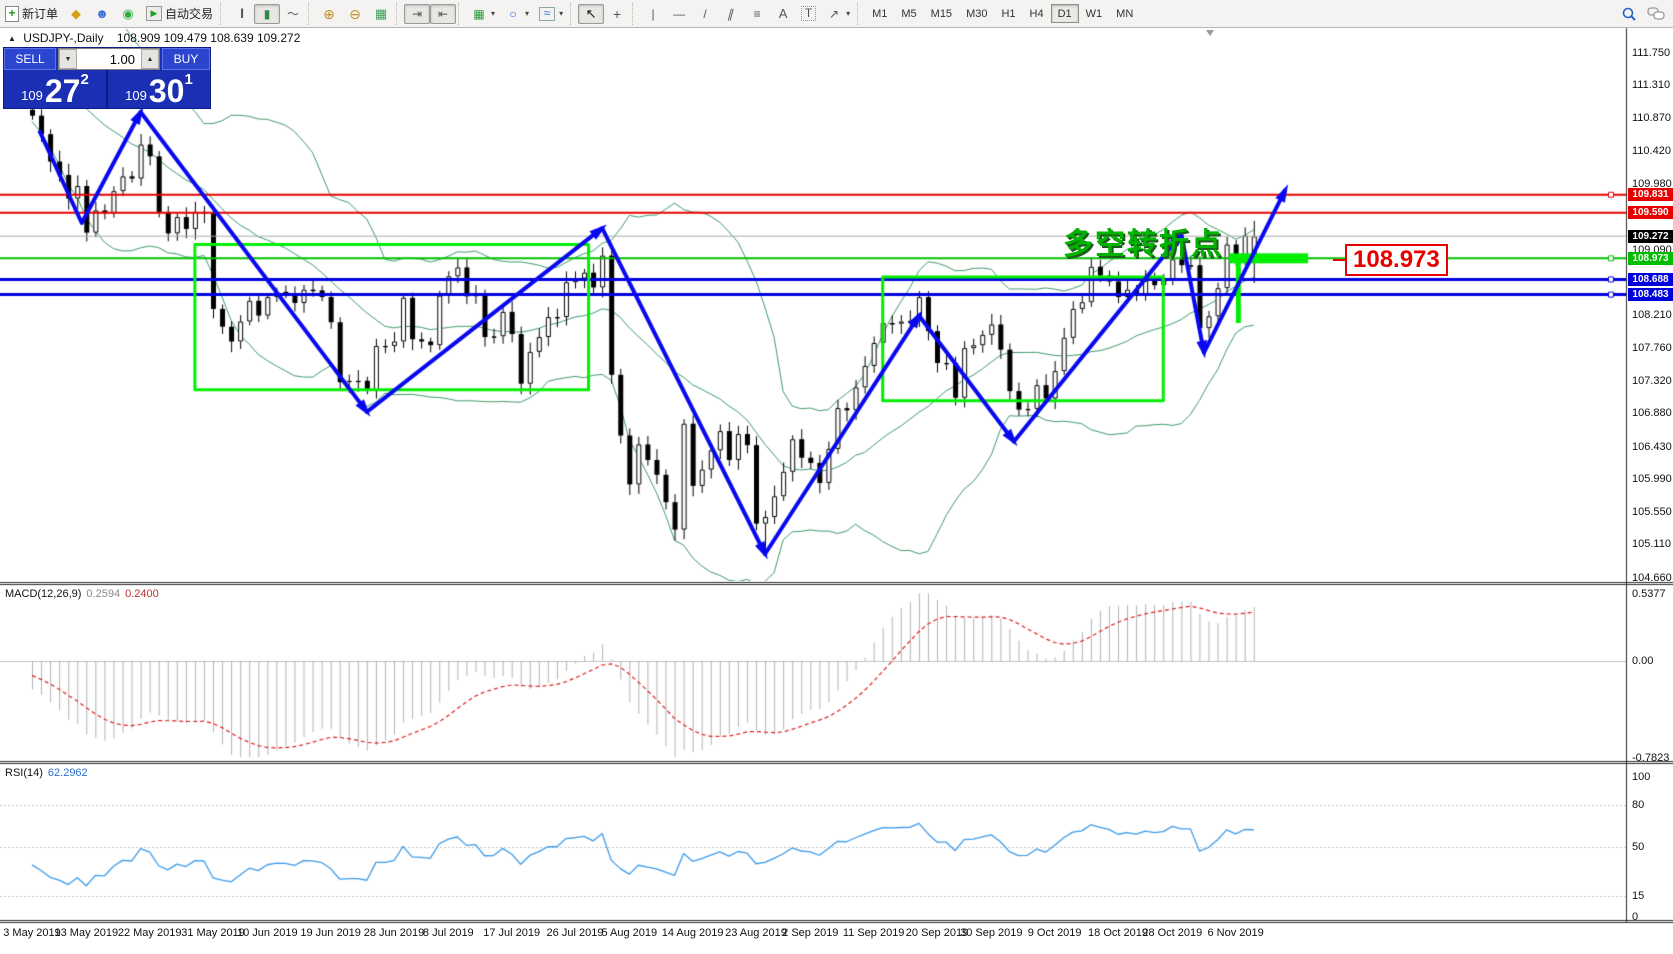  Describe the element at coordinates (1652, 446) in the screenshot. I see `price-axis-tick: 106.430` at that location.